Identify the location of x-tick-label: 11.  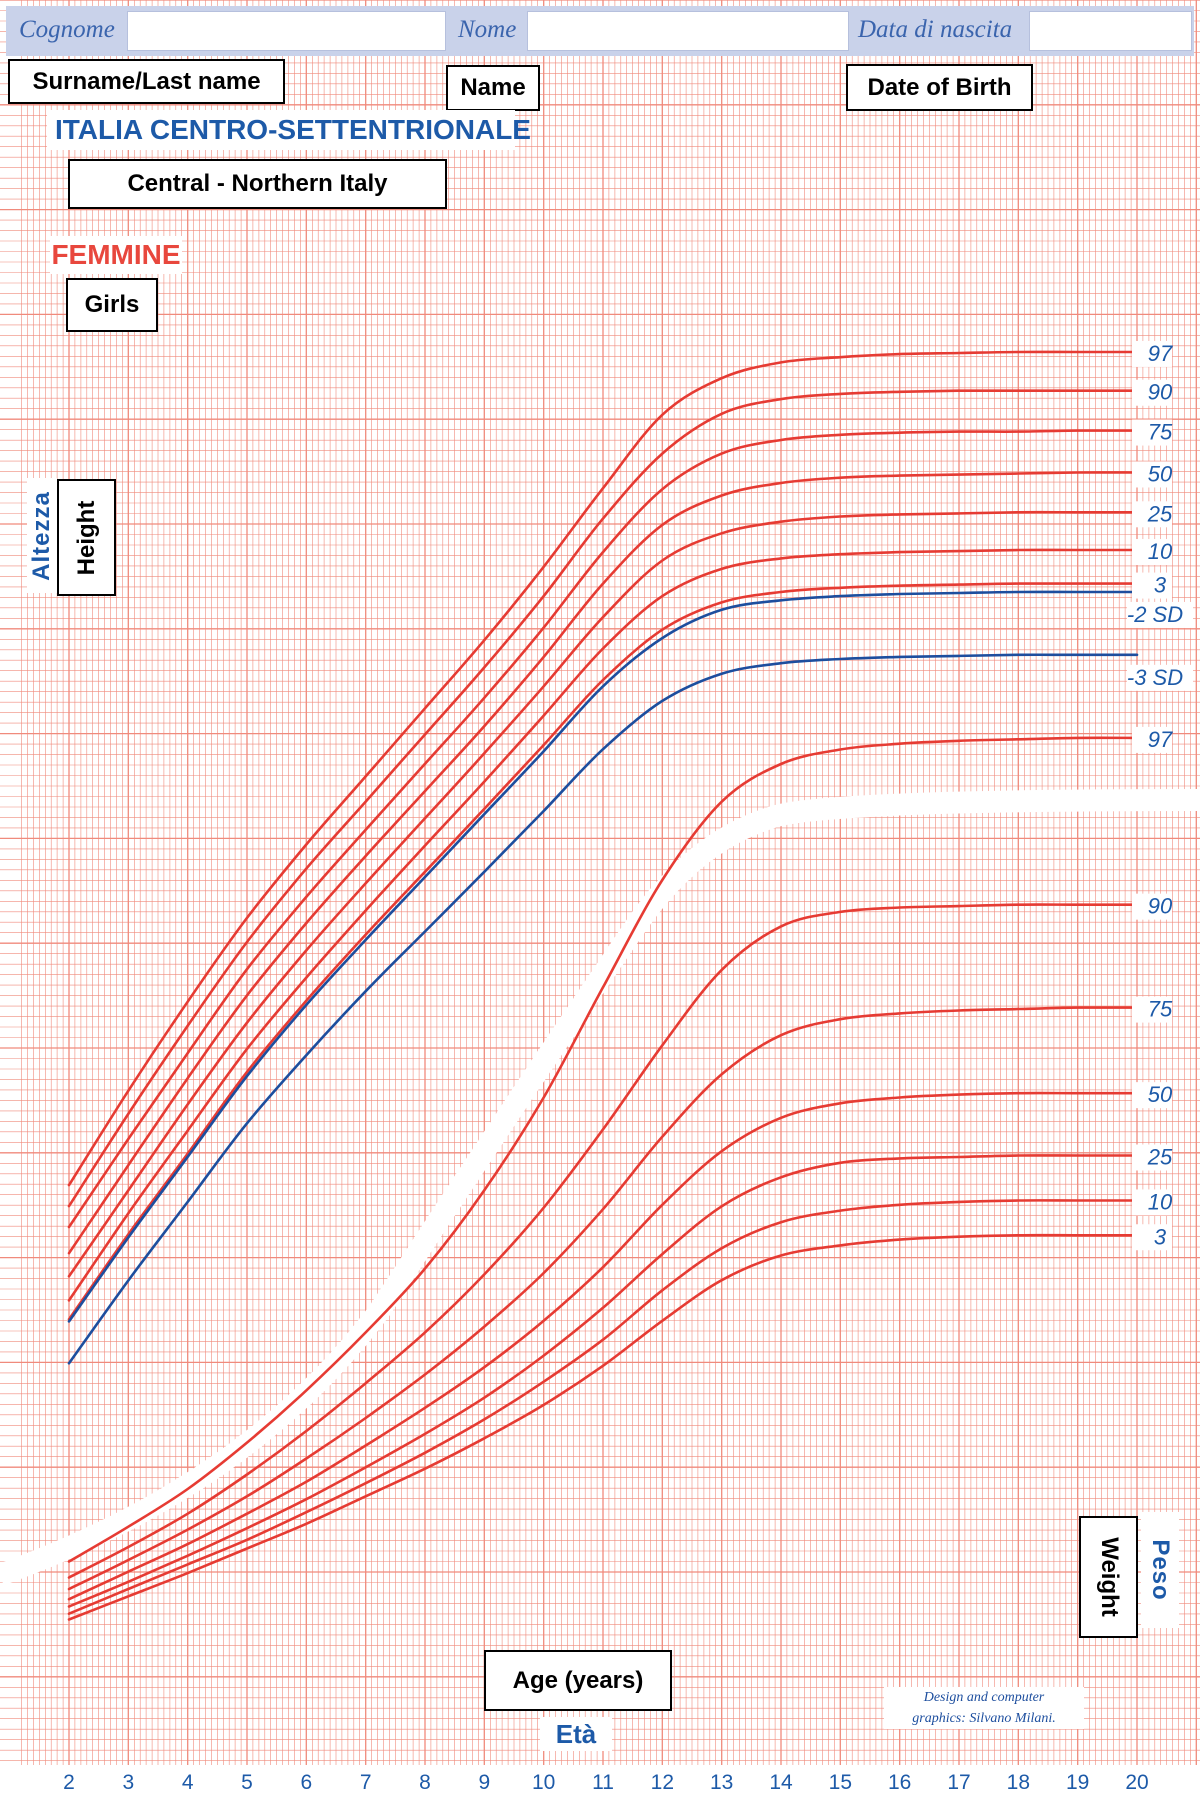
(603, 1782).